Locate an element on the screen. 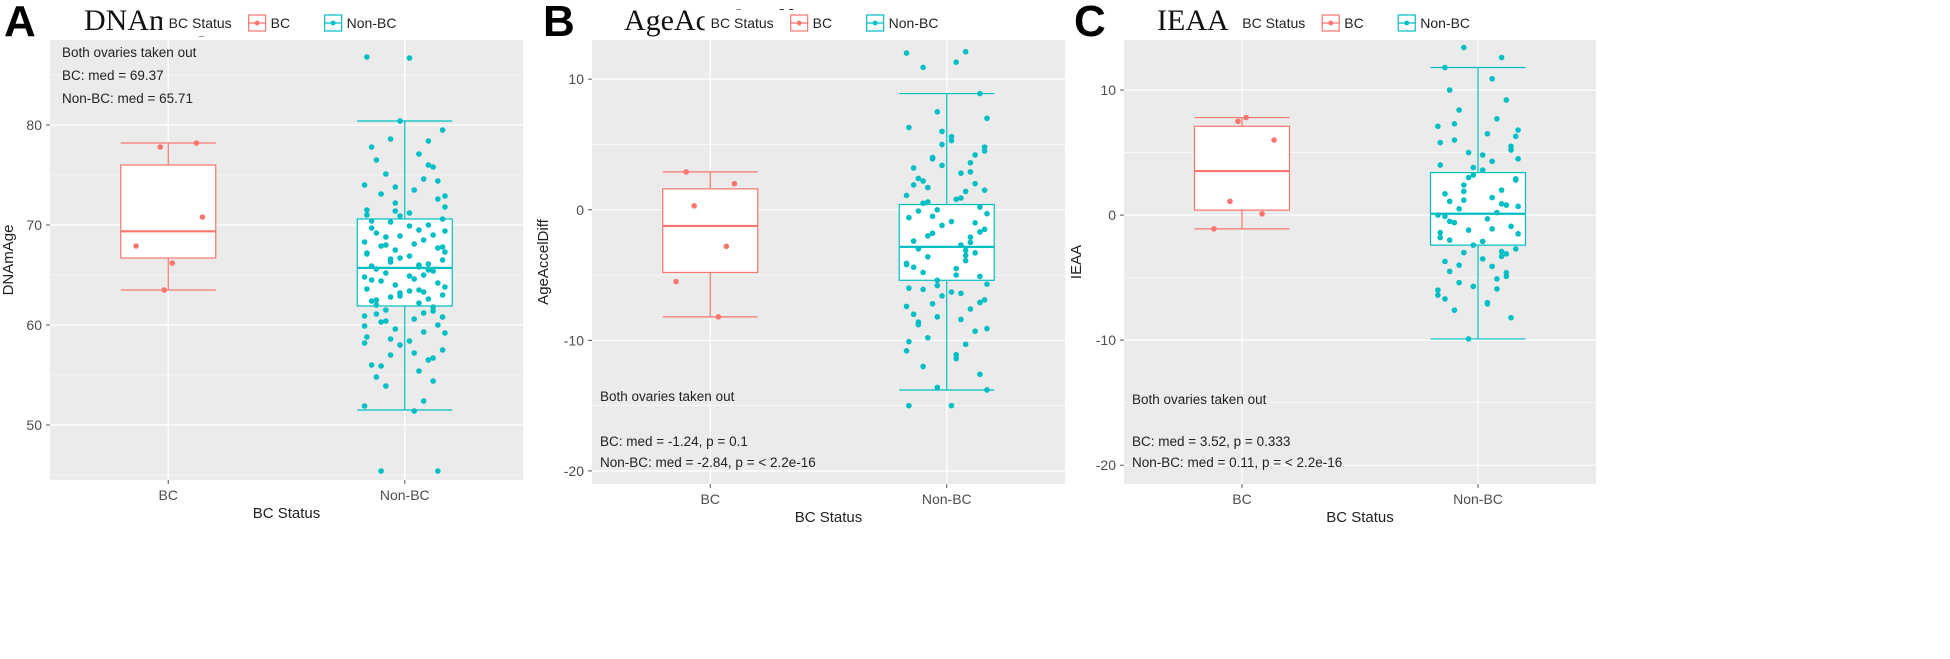 The image size is (1950, 659). legend-background is located at coordinates (1367, 23).